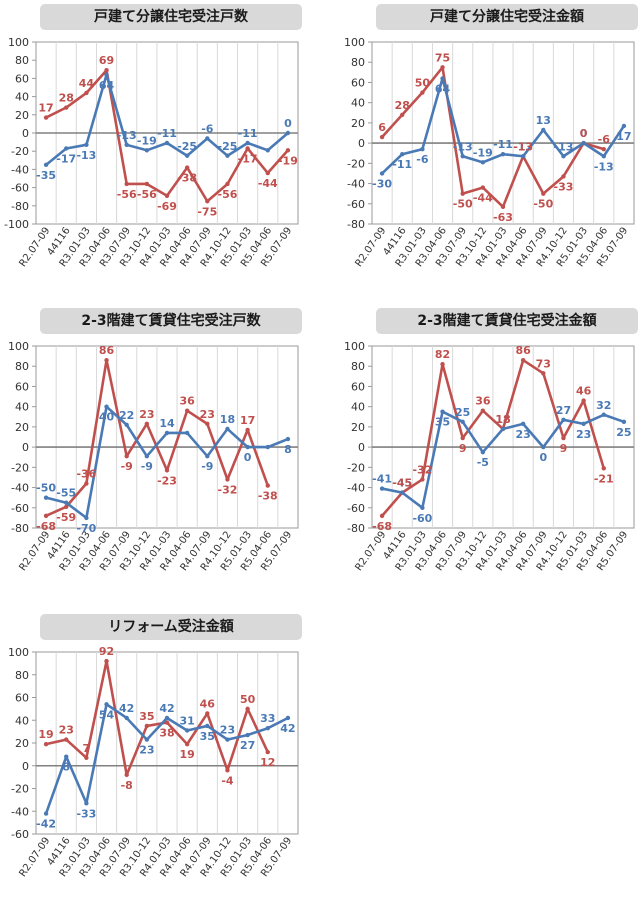 The height and width of the screenshot is (914, 642). Describe the element at coordinates (287, 728) in the screenshot. I see `data-label-blue: 42` at that location.